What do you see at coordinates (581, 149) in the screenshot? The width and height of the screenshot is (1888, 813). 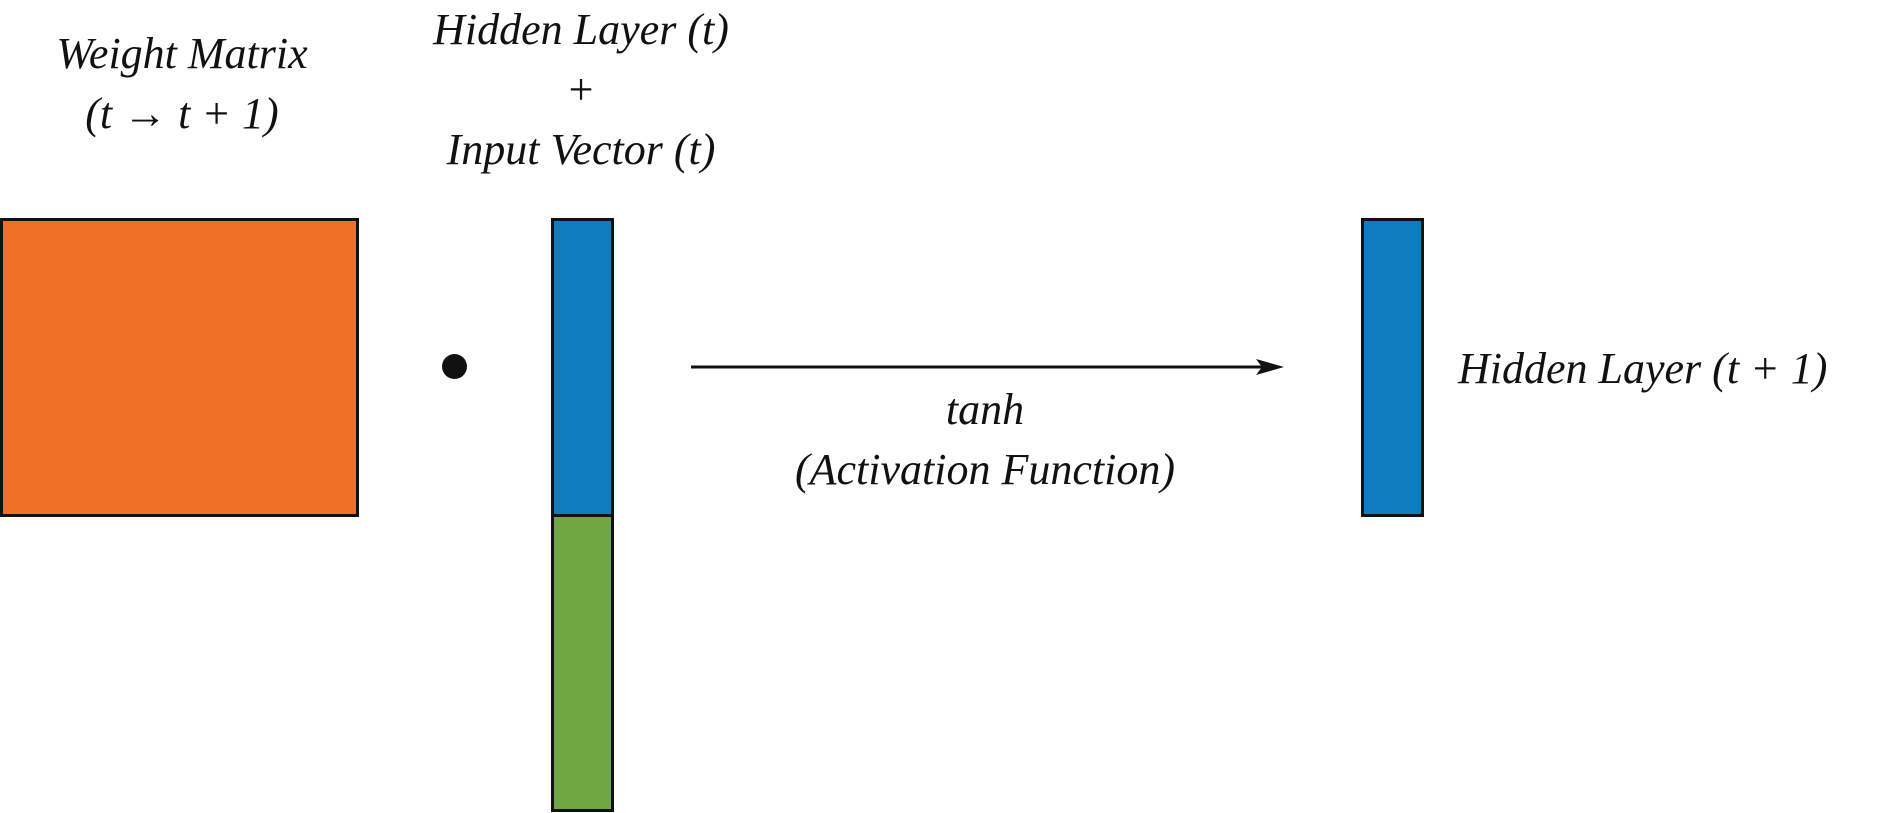 I see `input-vector-t-label: Input Vector (t)` at bounding box center [581, 149].